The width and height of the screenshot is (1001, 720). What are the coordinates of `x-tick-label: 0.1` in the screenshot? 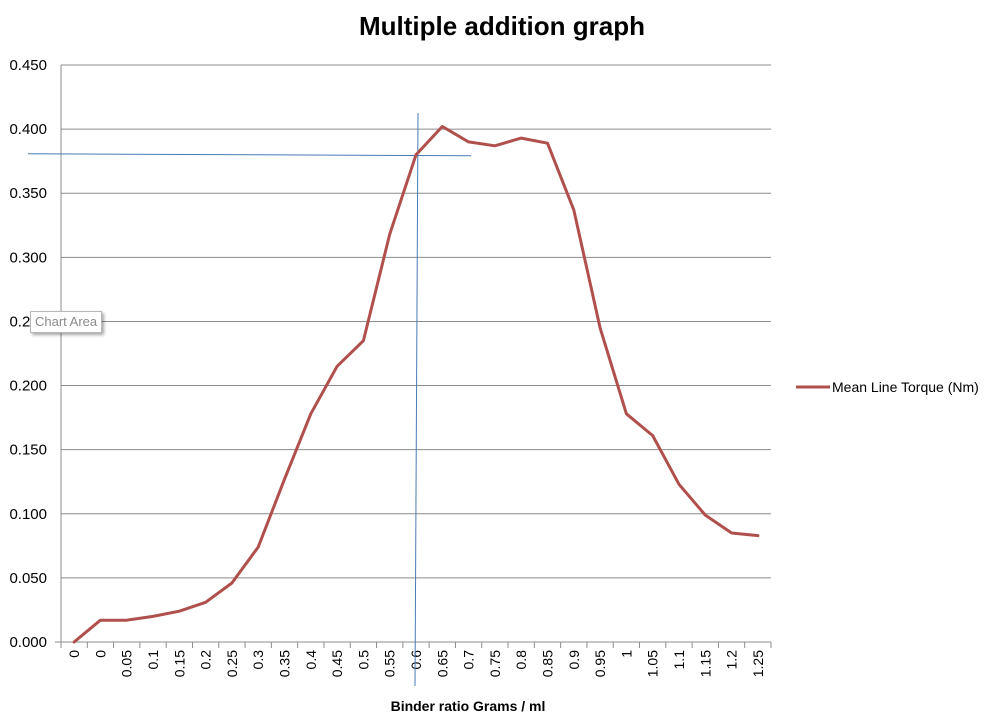 It's located at (153, 660).